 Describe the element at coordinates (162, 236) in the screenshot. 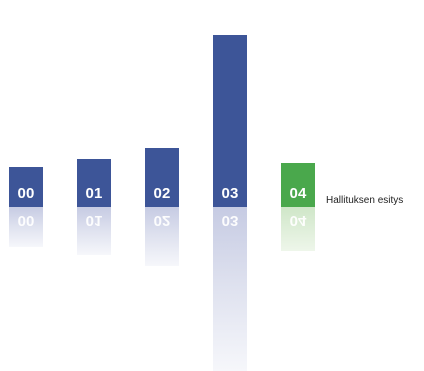

I see `step-02-reflection: 02` at that location.